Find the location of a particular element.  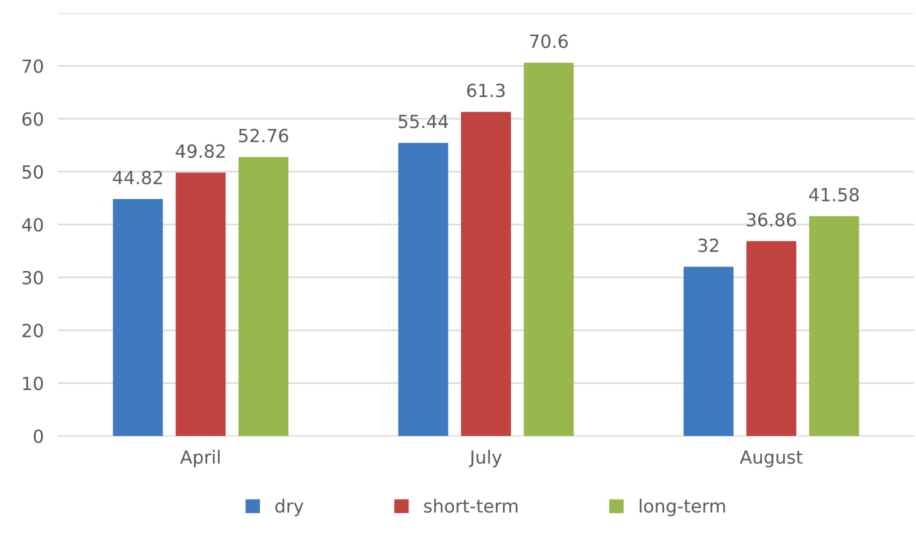

x-tick-label: April is located at coordinates (200, 459).